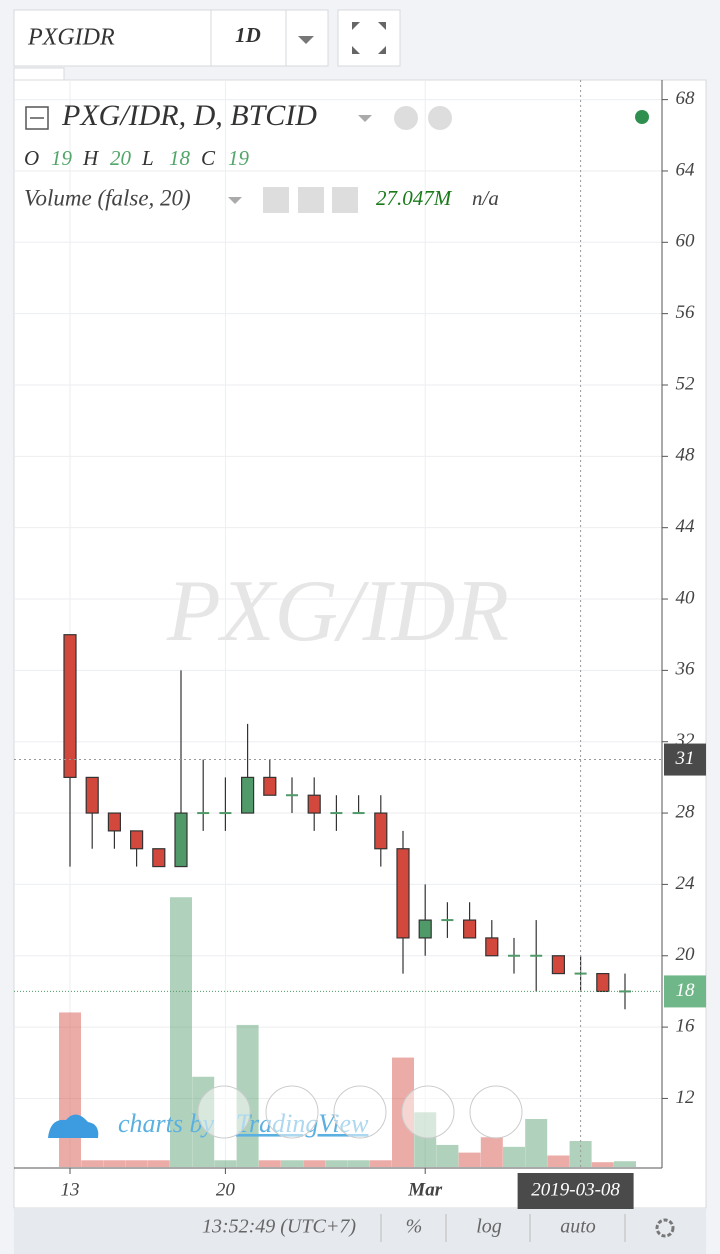 The width and height of the screenshot is (720, 1254). I want to click on ohlc-letter: C, so click(208, 158).